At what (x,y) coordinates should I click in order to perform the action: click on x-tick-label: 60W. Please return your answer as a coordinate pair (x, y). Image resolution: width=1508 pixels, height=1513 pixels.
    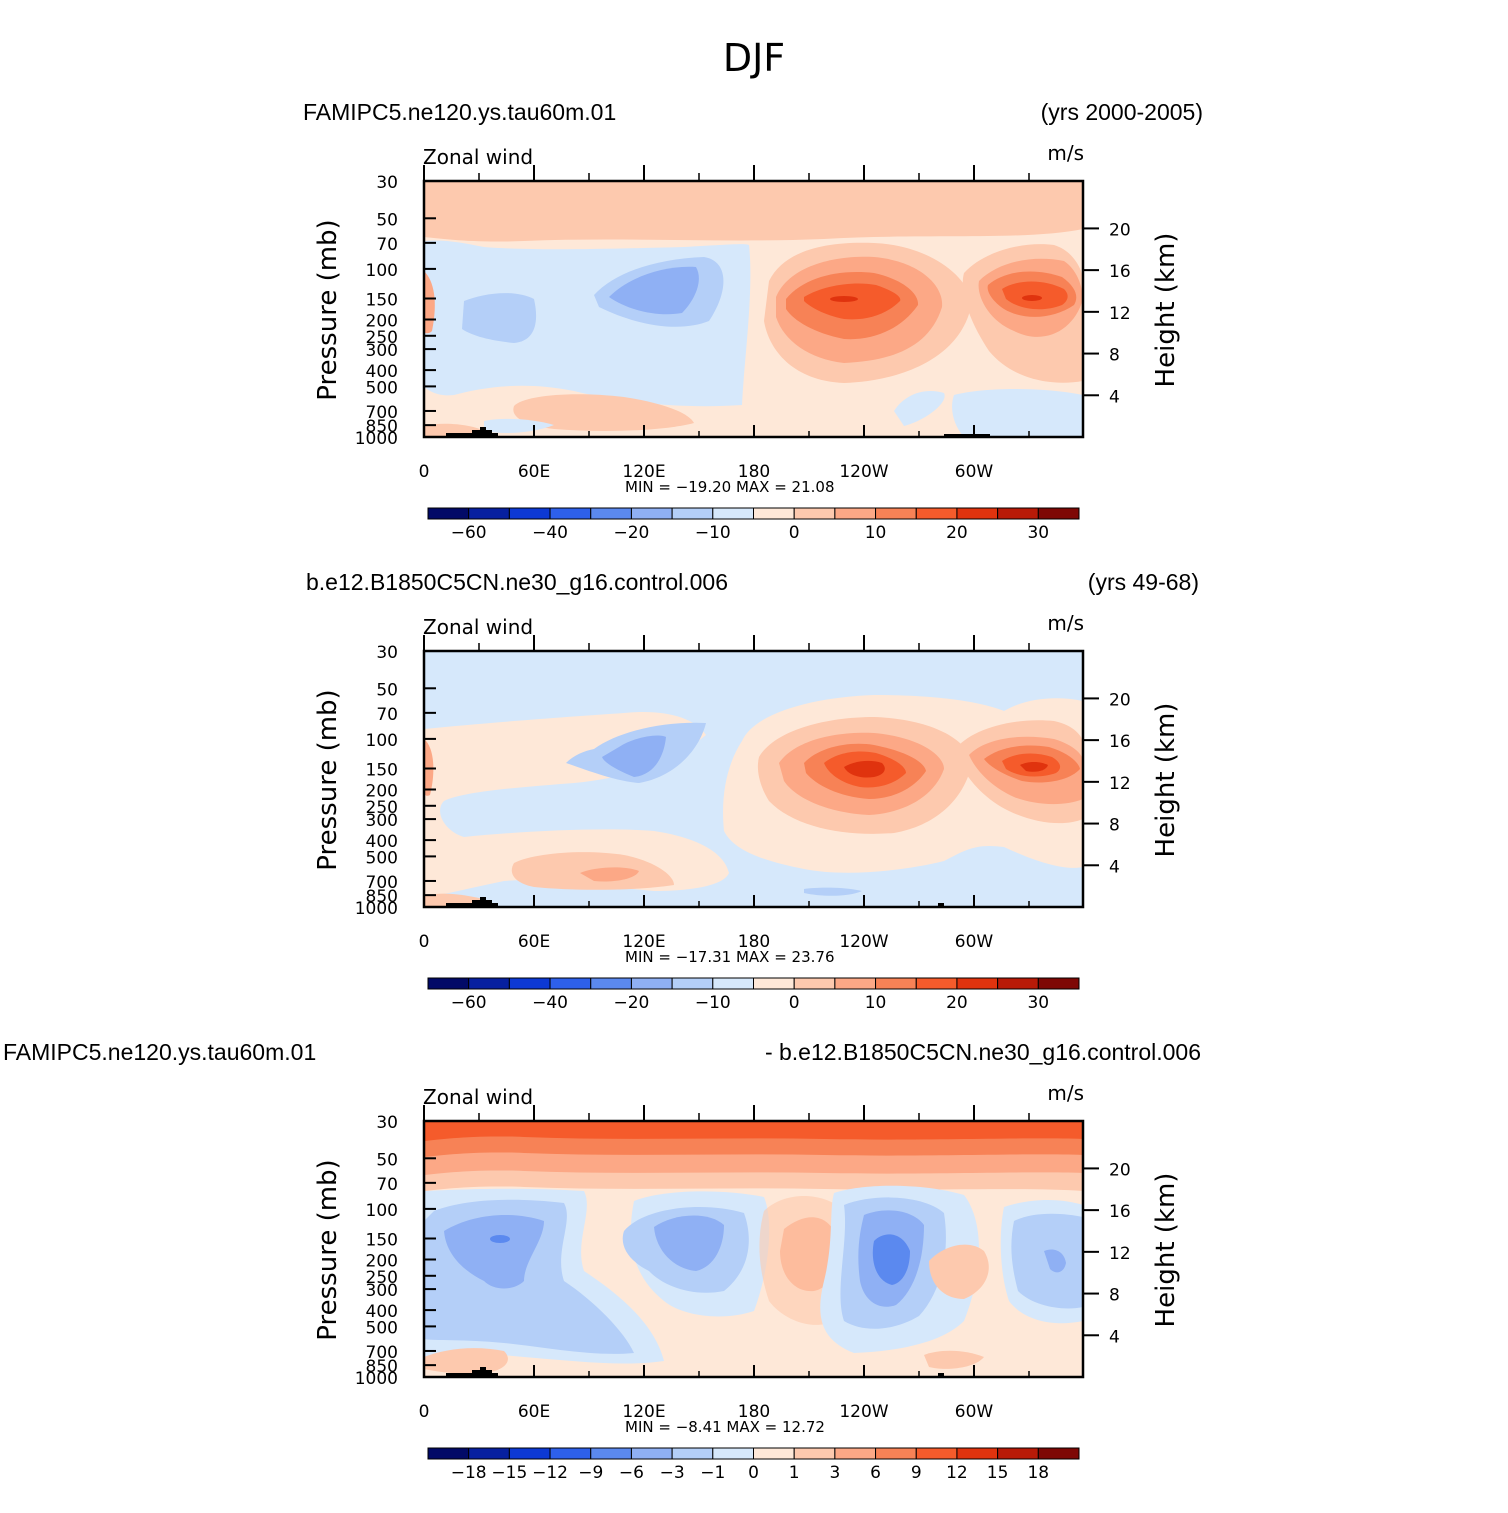
    Looking at the image, I should click on (974, 1412).